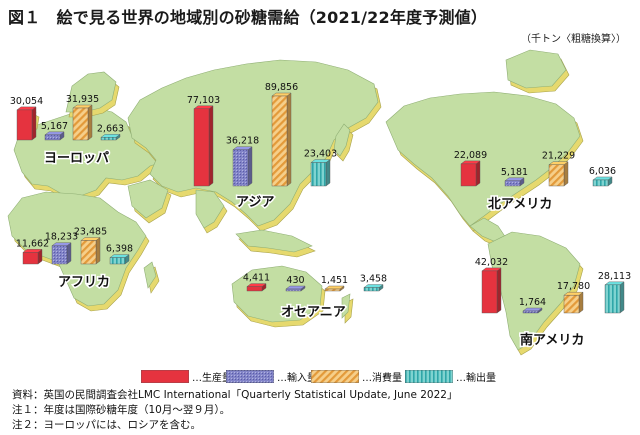 This screenshot has height=435, width=640. I want to click on value-label-imports-3: 430, so click(295, 280).